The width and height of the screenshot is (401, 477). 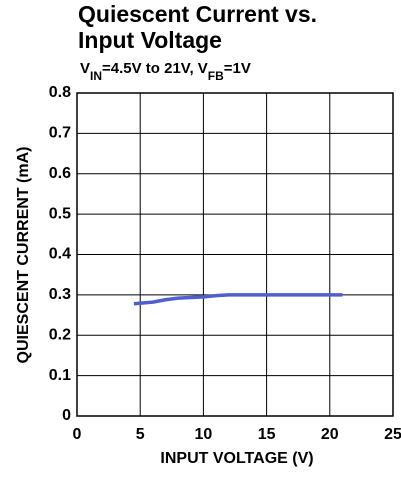 I want to click on x-tick-label: 5, so click(x=140, y=434).